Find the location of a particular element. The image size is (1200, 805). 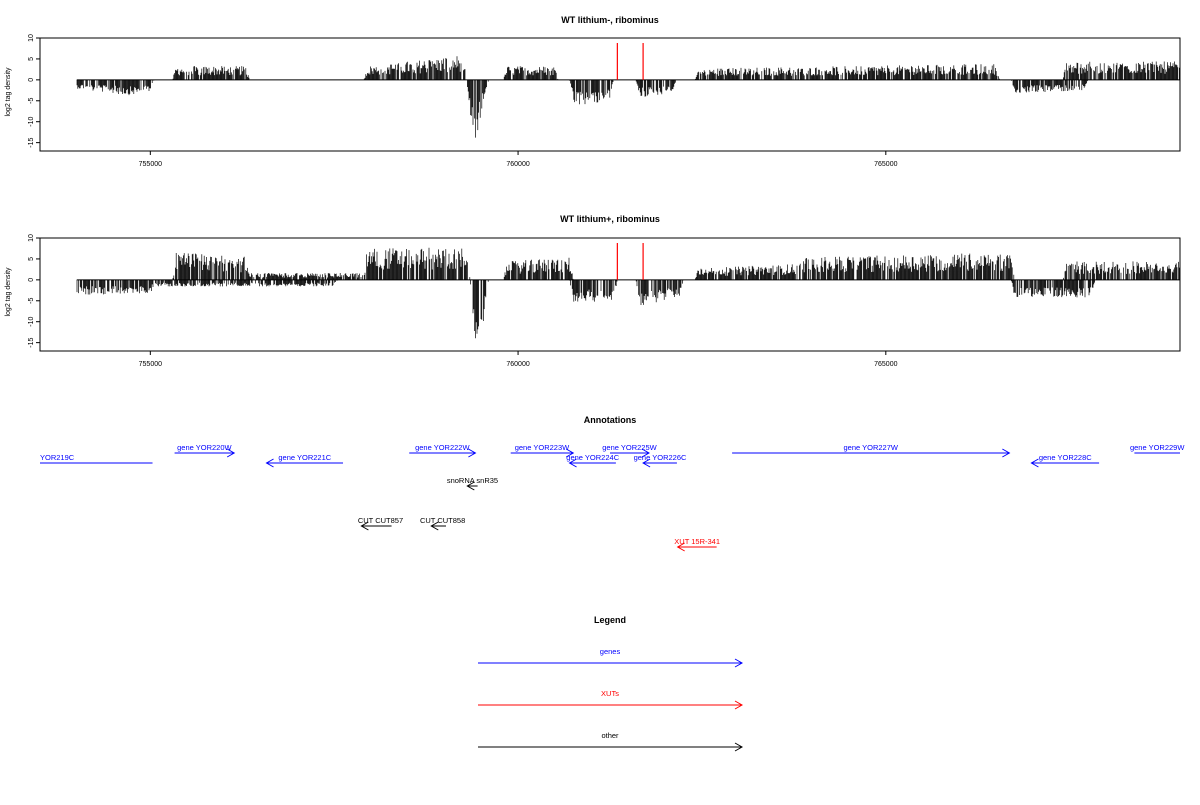

feature-label: gene YOR221C is located at coordinates (304, 457).